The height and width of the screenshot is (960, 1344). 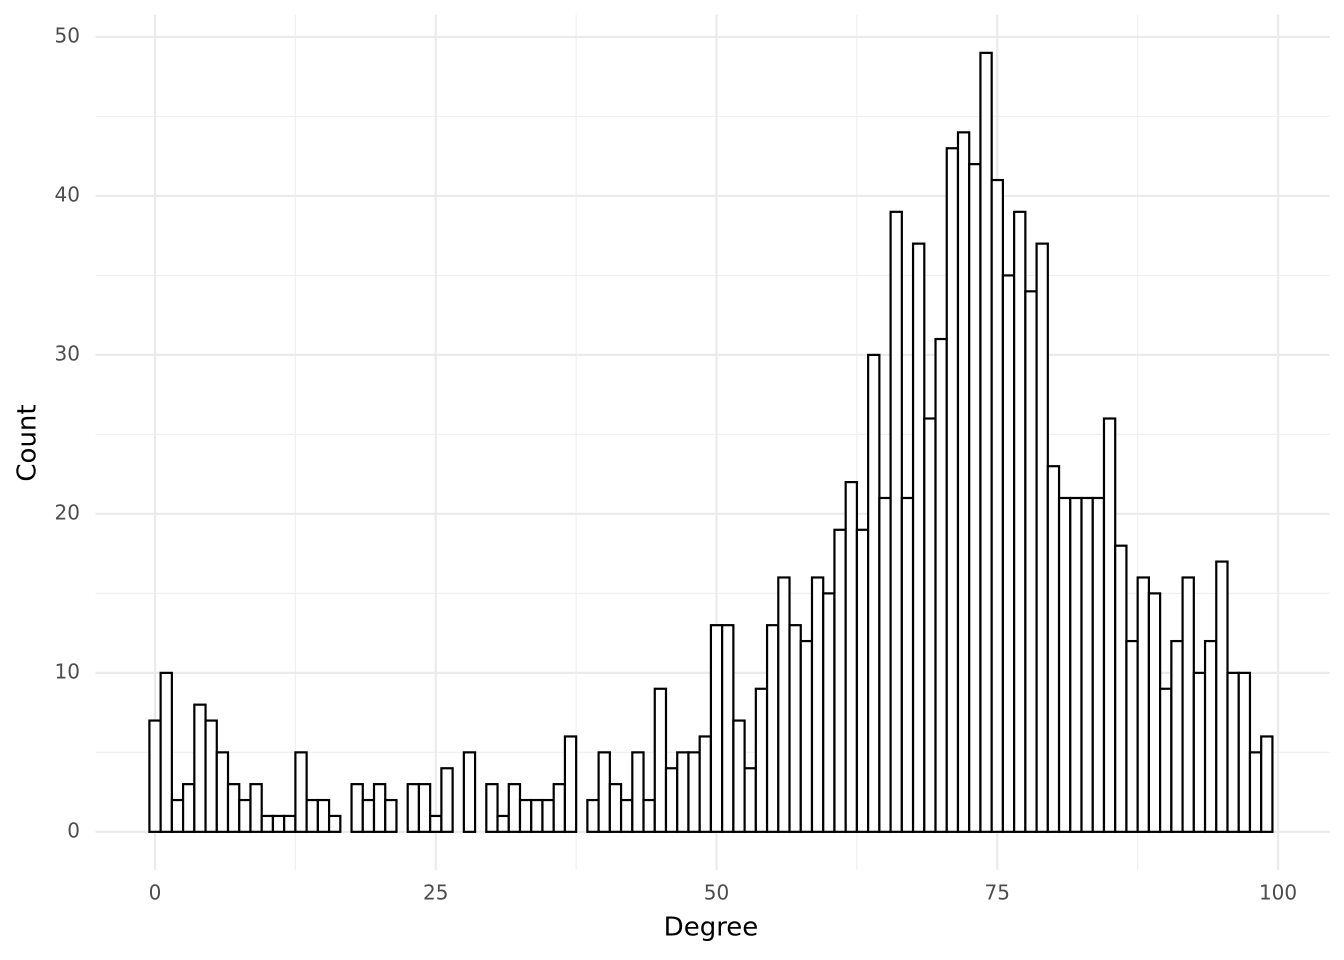 I want to click on y-tick-label: 20, so click(x=67, y=512).